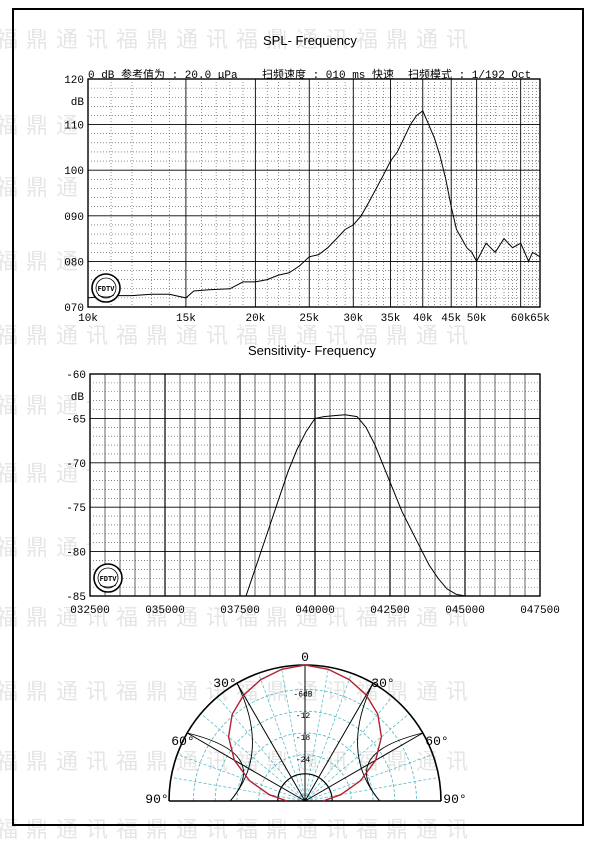 The width and height of the screenshot is (600, 848). Describe the element at coordinates (423, 319) in the screenshot. I see `spl-x-tick-label: 40k` at that location.